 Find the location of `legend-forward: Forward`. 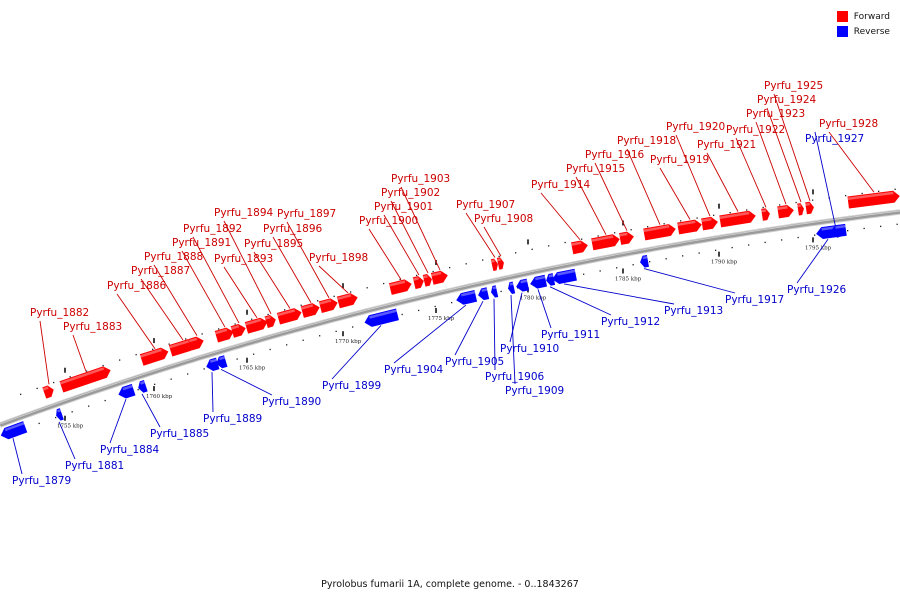

legend-forward: Forward is located at coordinates (863, 16).